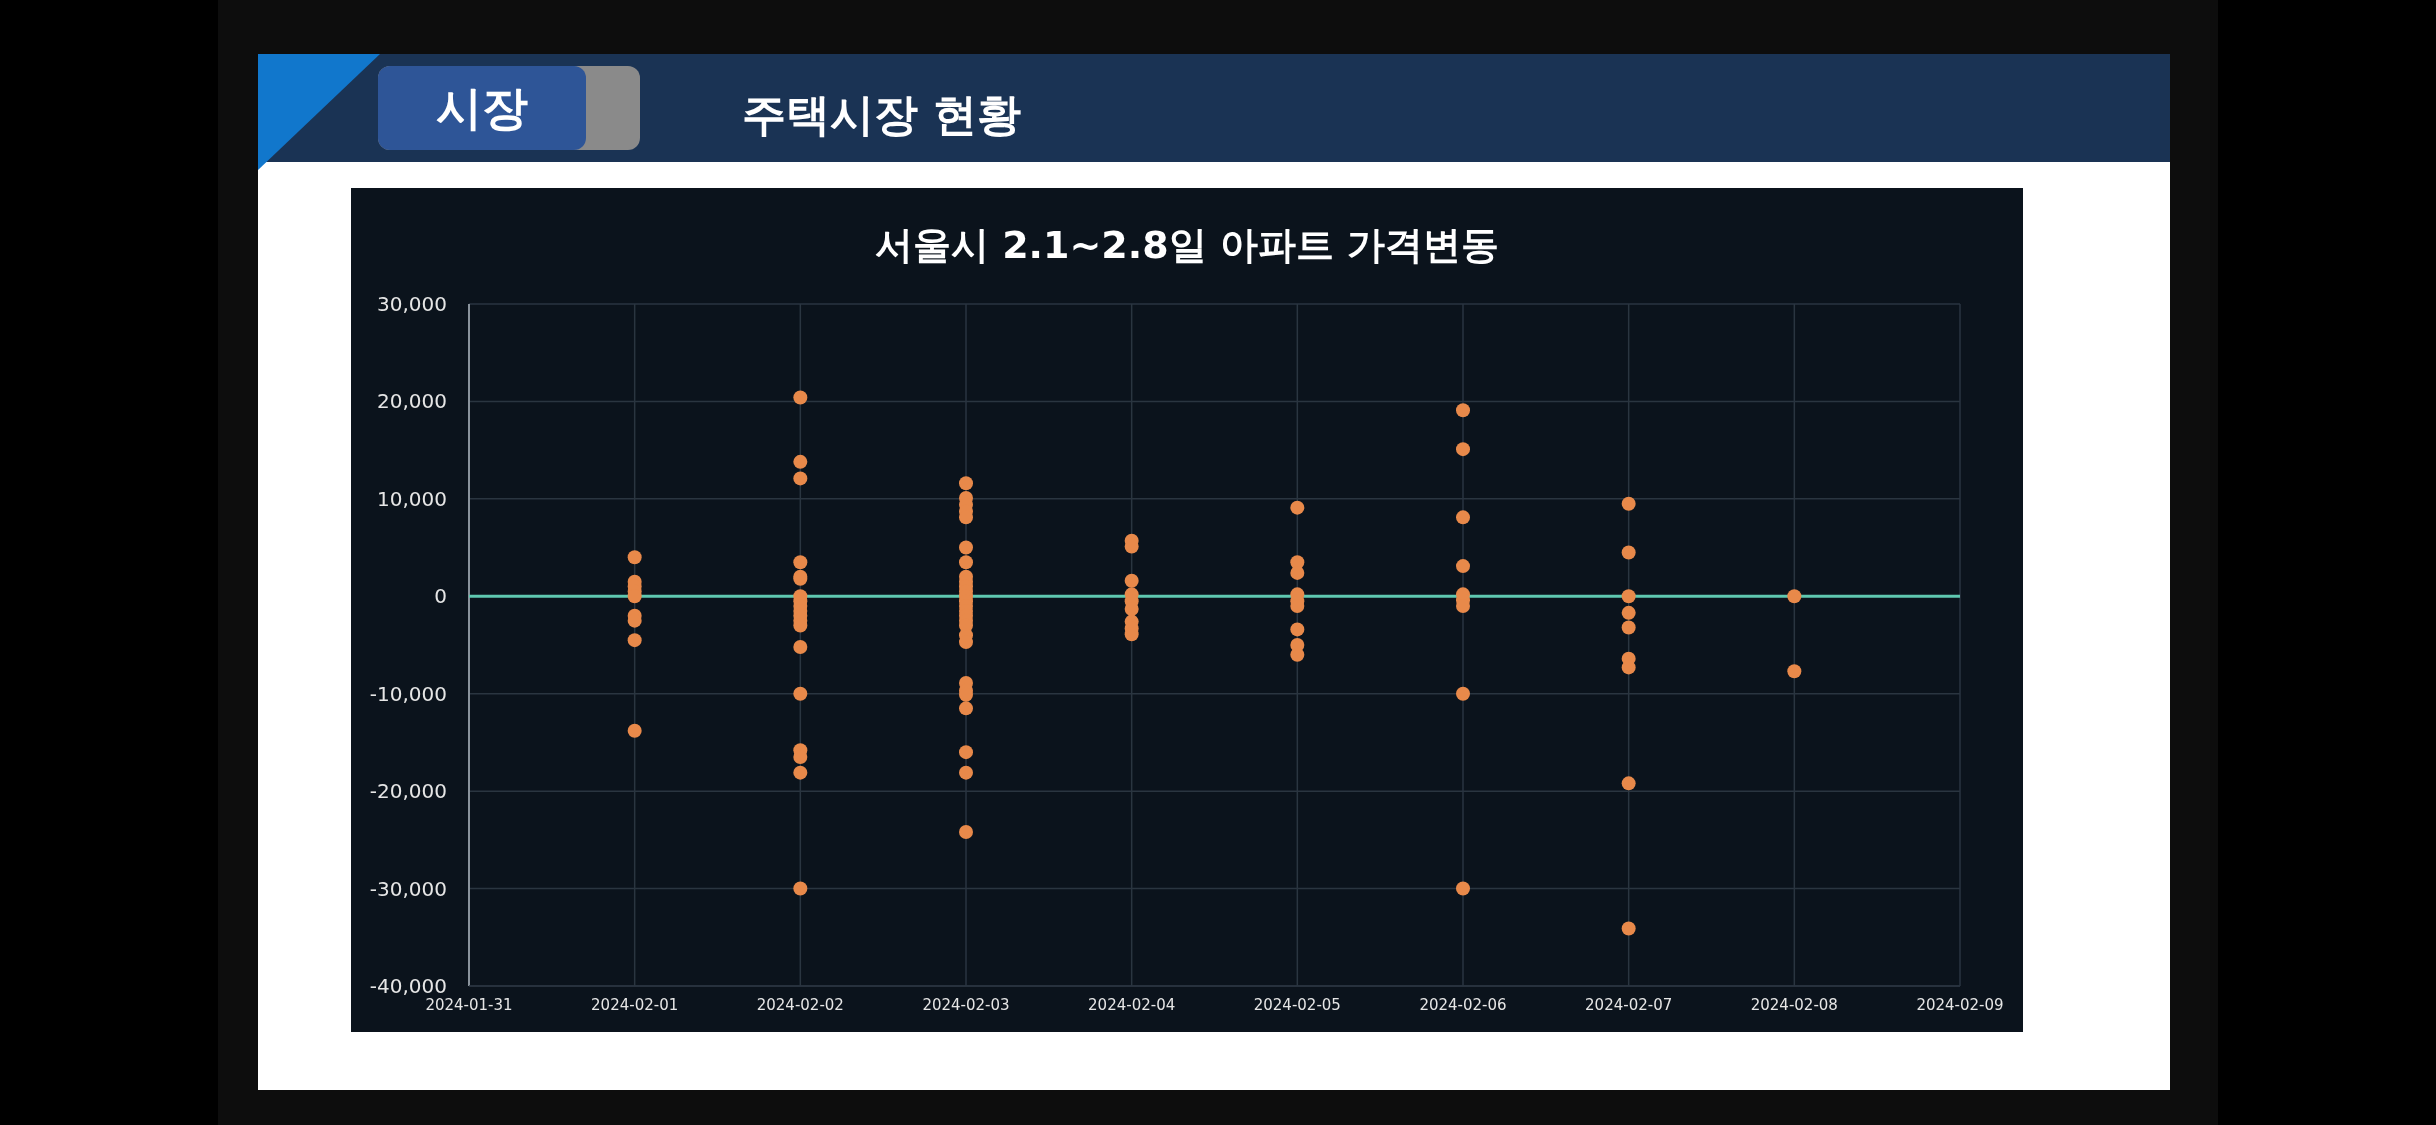 The image size is (2436, 1125). What do you see at coordinates (1187, 245) in the screenshot?
I see `chart-title: 서울시 2.1~2.8일 아파트 가격변동` at bounding box center [1187, 245].